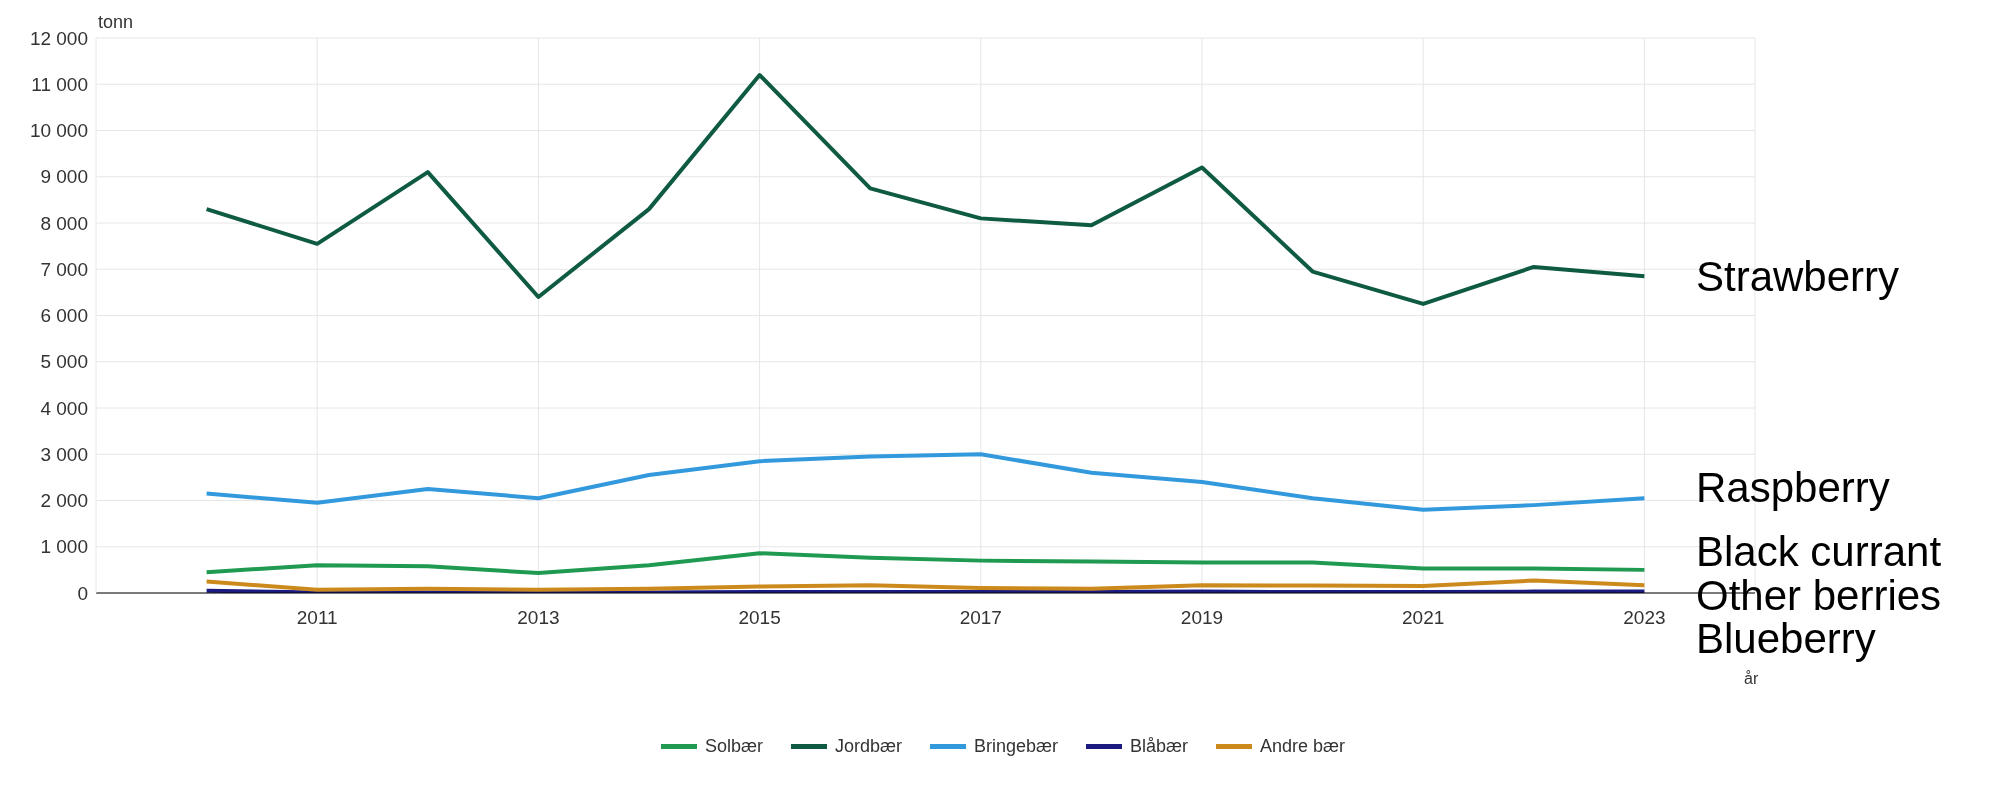  What do you see at coordinates (1793, 487) in the screenshot?
I see `annotation: Raspberry` at bounding box center [1793, 487].